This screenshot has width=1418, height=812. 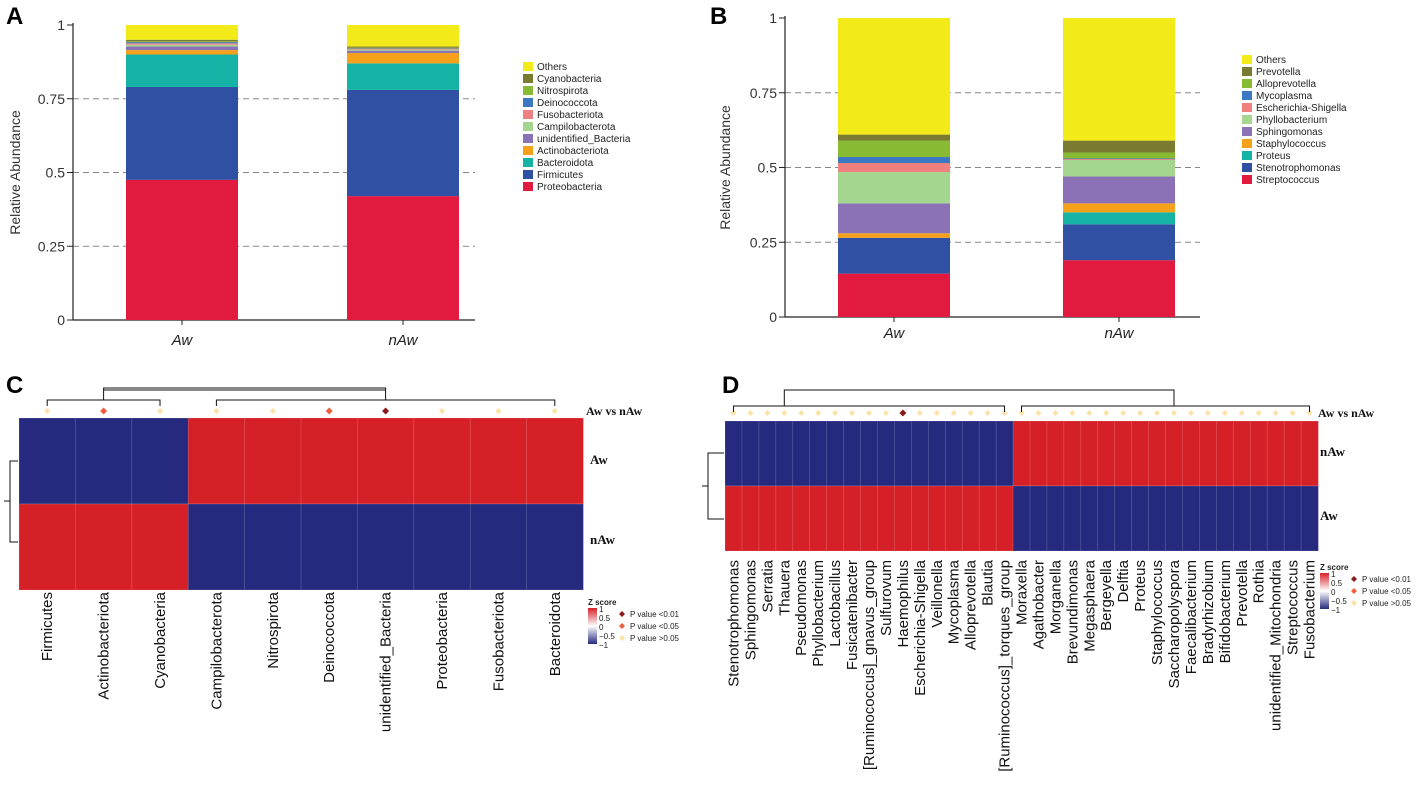 I want to click on column-label: Campilobacterota, so click(x=216, y=650).